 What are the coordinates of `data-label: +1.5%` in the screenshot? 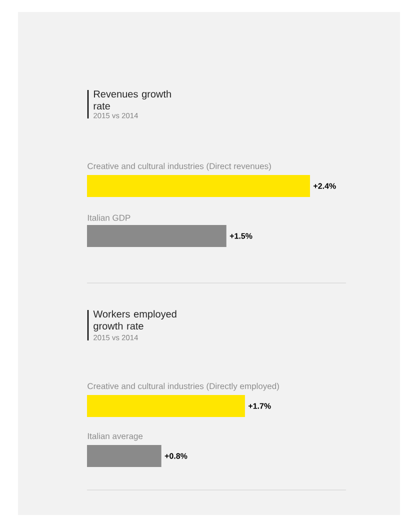 It's located at (241, 236).